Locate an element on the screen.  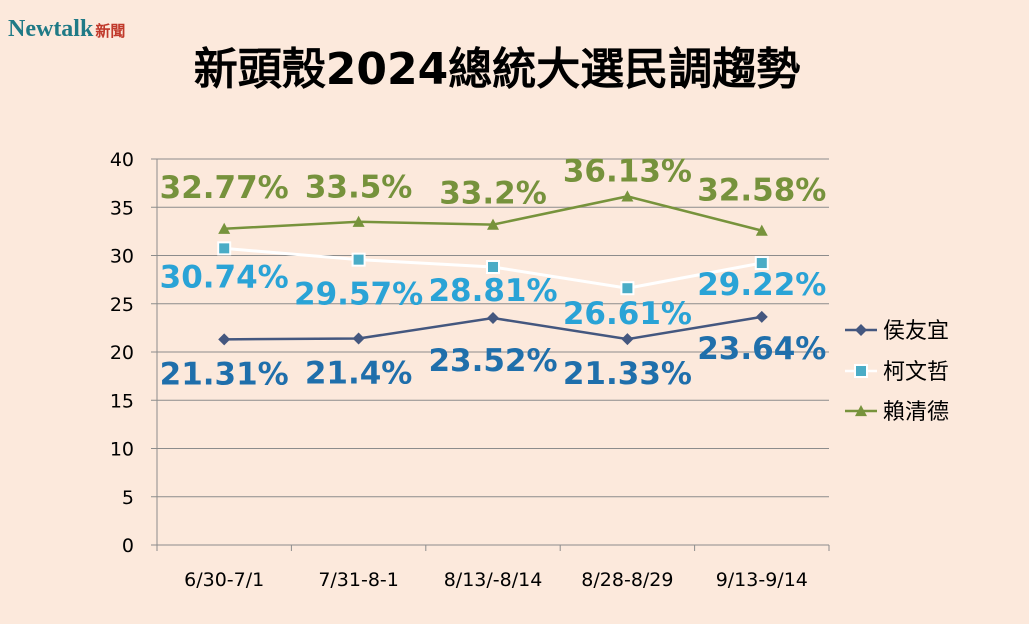
x-tick-label: 9/13-9/14 is located at coordinates (762, 580).